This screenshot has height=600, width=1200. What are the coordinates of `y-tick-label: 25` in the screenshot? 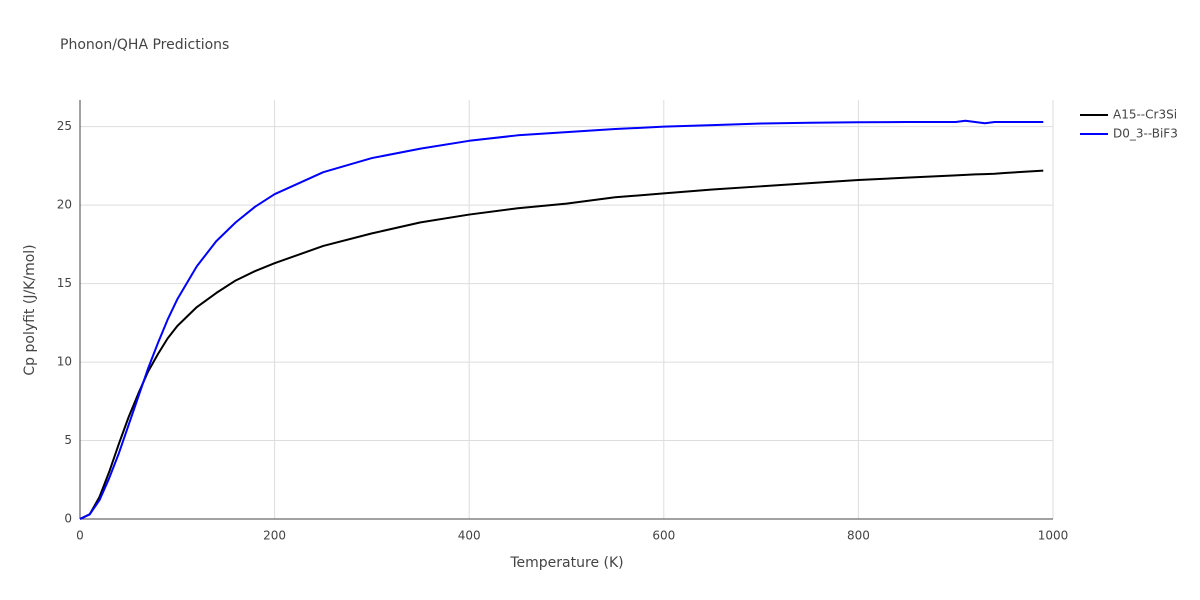 It's located at (64, 126).